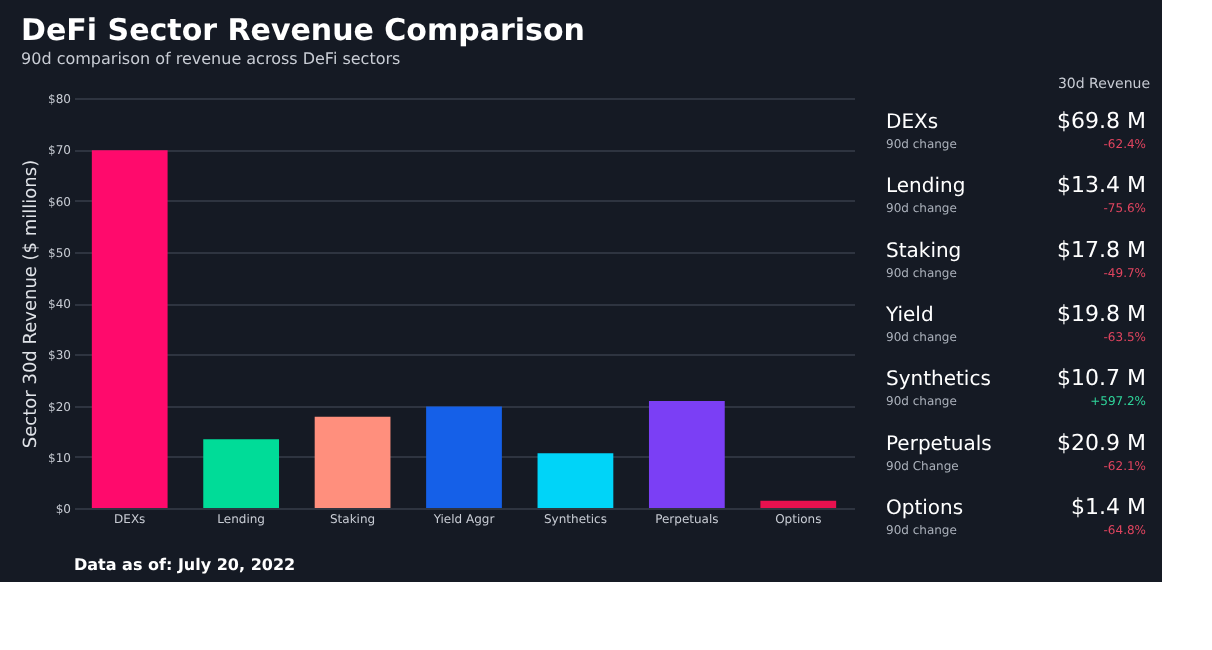 Image resolution: width=1212 pixels, height=650 pixels. I want to click on text: $69.8 M, so click(1101, 121).